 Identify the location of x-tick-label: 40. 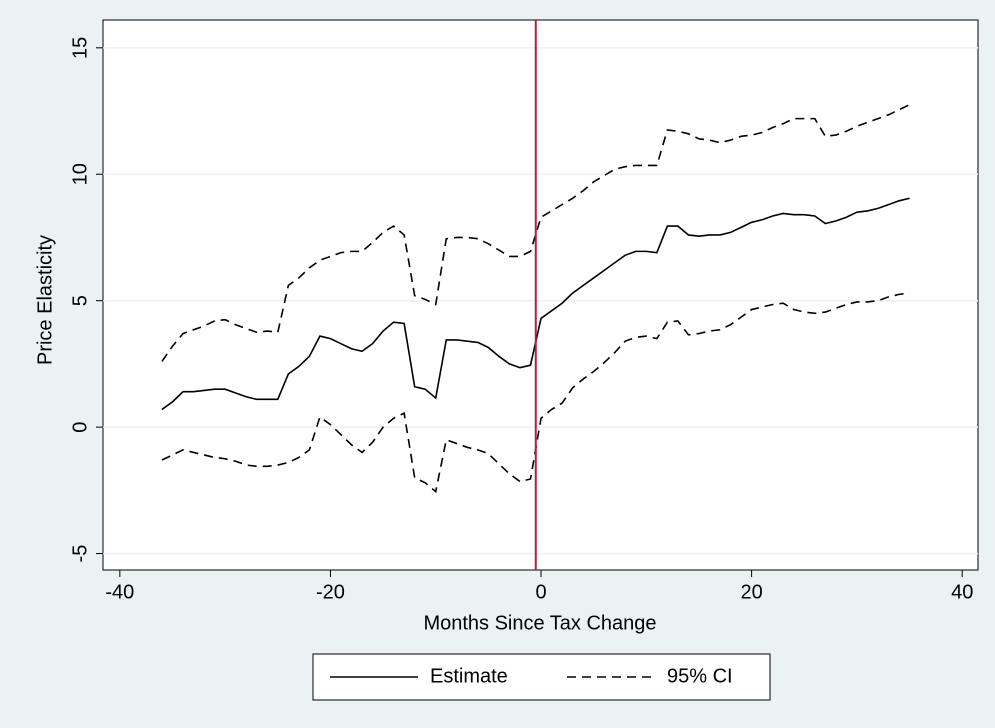
(962, 592).